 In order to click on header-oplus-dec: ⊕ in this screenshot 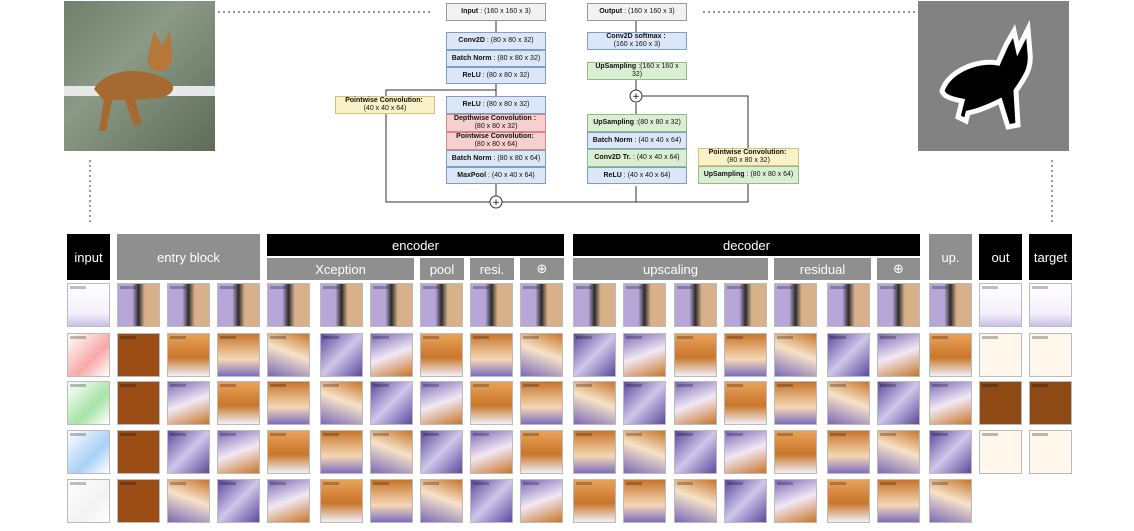, I will do `click(898, 269)`.